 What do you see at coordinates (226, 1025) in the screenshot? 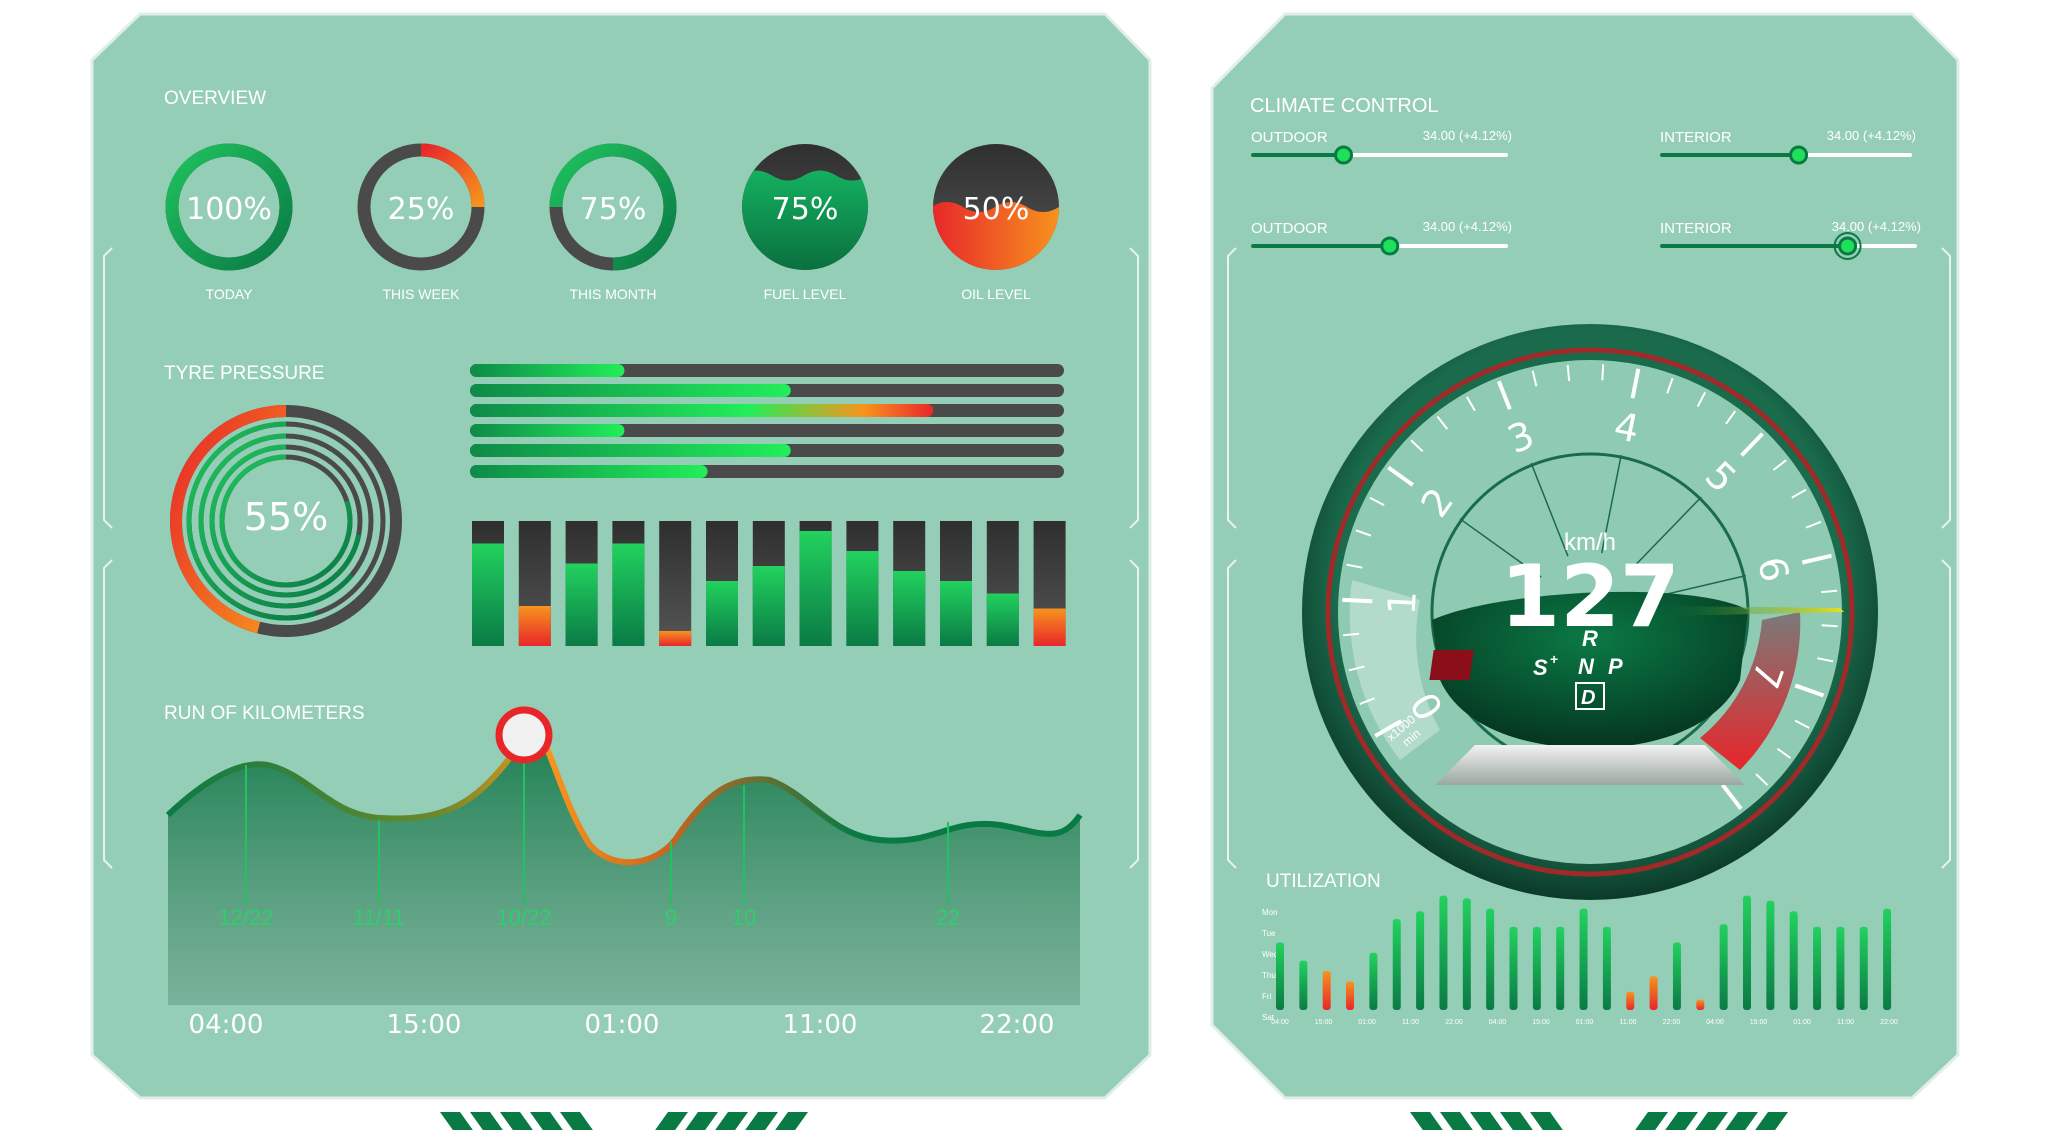
I see `run-x-label: 04:00` at bounding box center [226, 1025].